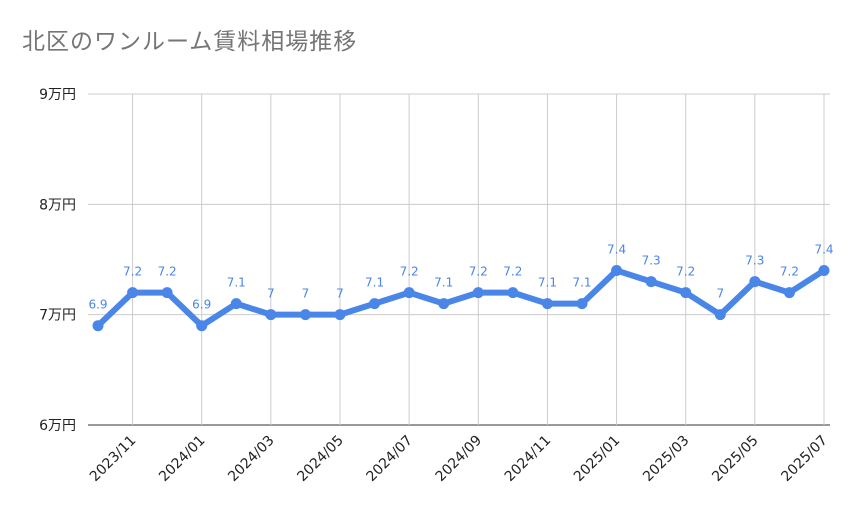 The image size is (859, 531). What do you see at coordinates (57, 205) in the screenshot?
I see `y-tick-label: 8万円` at bounding box center [57, 205].